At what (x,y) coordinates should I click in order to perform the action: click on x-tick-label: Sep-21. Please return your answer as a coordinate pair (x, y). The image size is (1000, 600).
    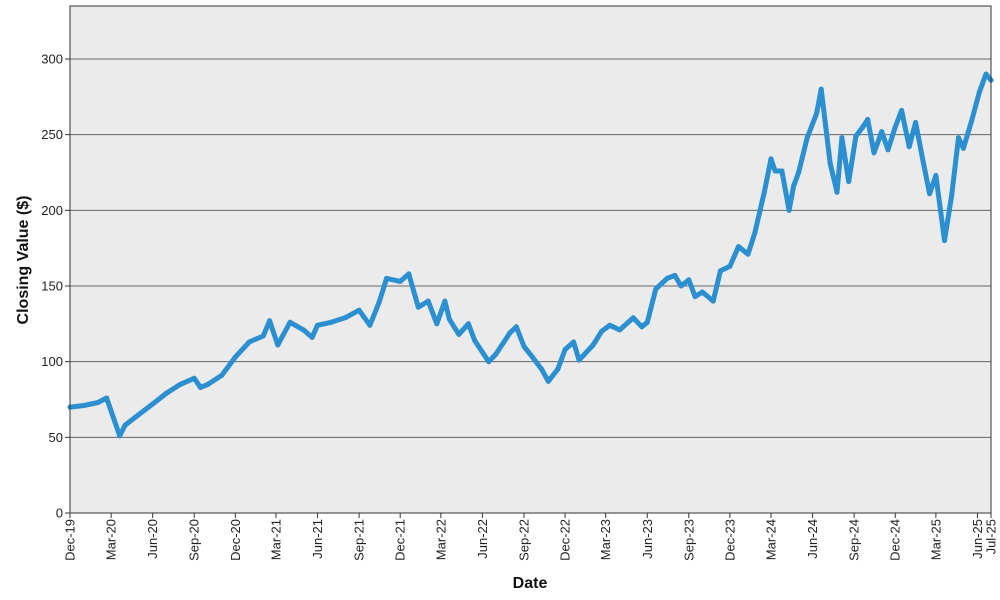
    Looking at the image, I should click on (359, 540).